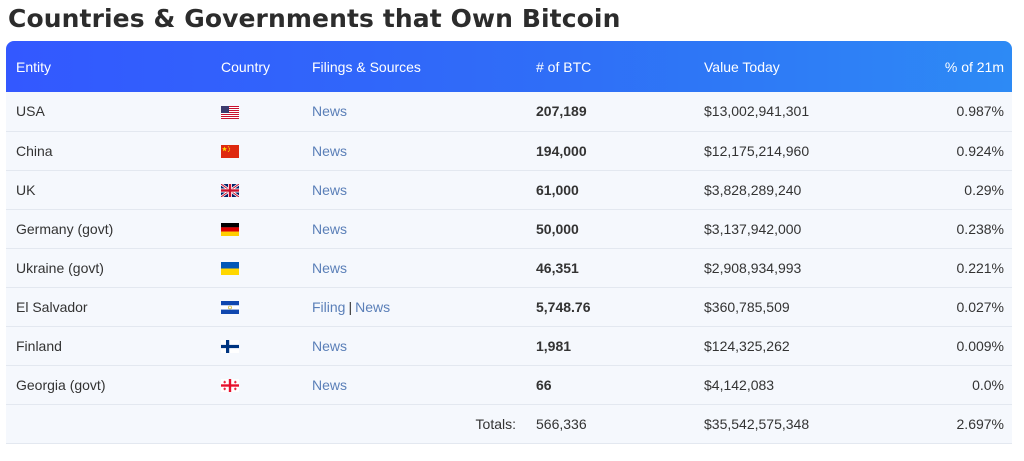 This screenshot has width=1024, height=461. Describe the element at coordinates (564, 66) in the screenshot. I see `header-btc: # of BTC` at that location.